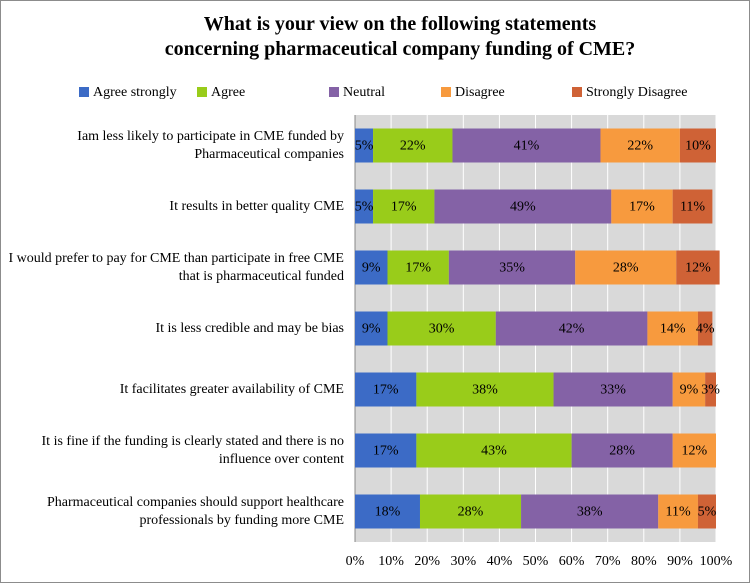 The image size is (750, 583). I want to click on value-label: 35%, so click(512, 268).